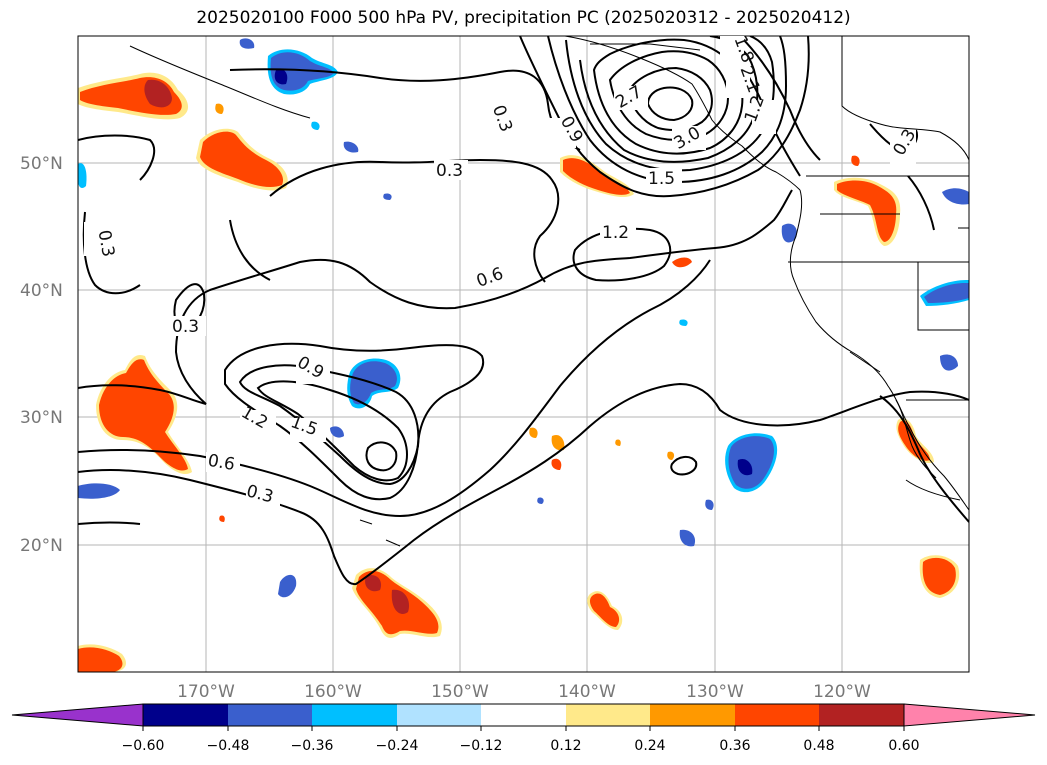 This screenshot has width=1047, height=765. I want to click on precip-blob-idaho, so click(867, 211).